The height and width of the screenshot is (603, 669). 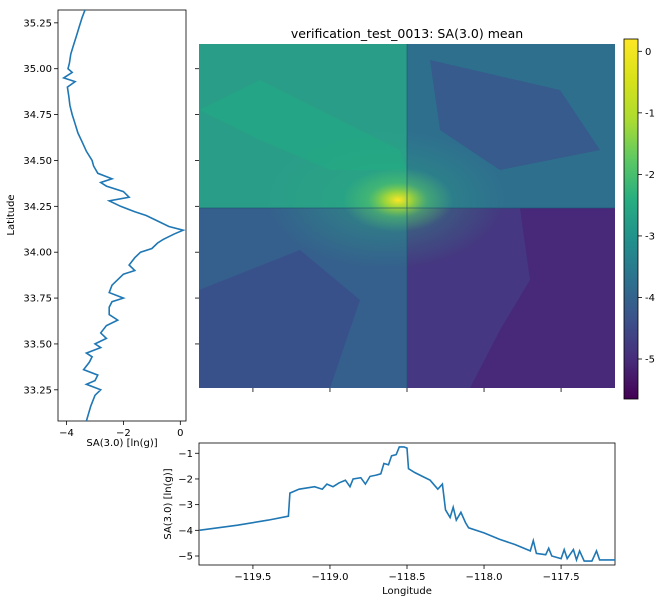 I want to click on bottom-ytick-label: −2, so click(x=185, y=479).